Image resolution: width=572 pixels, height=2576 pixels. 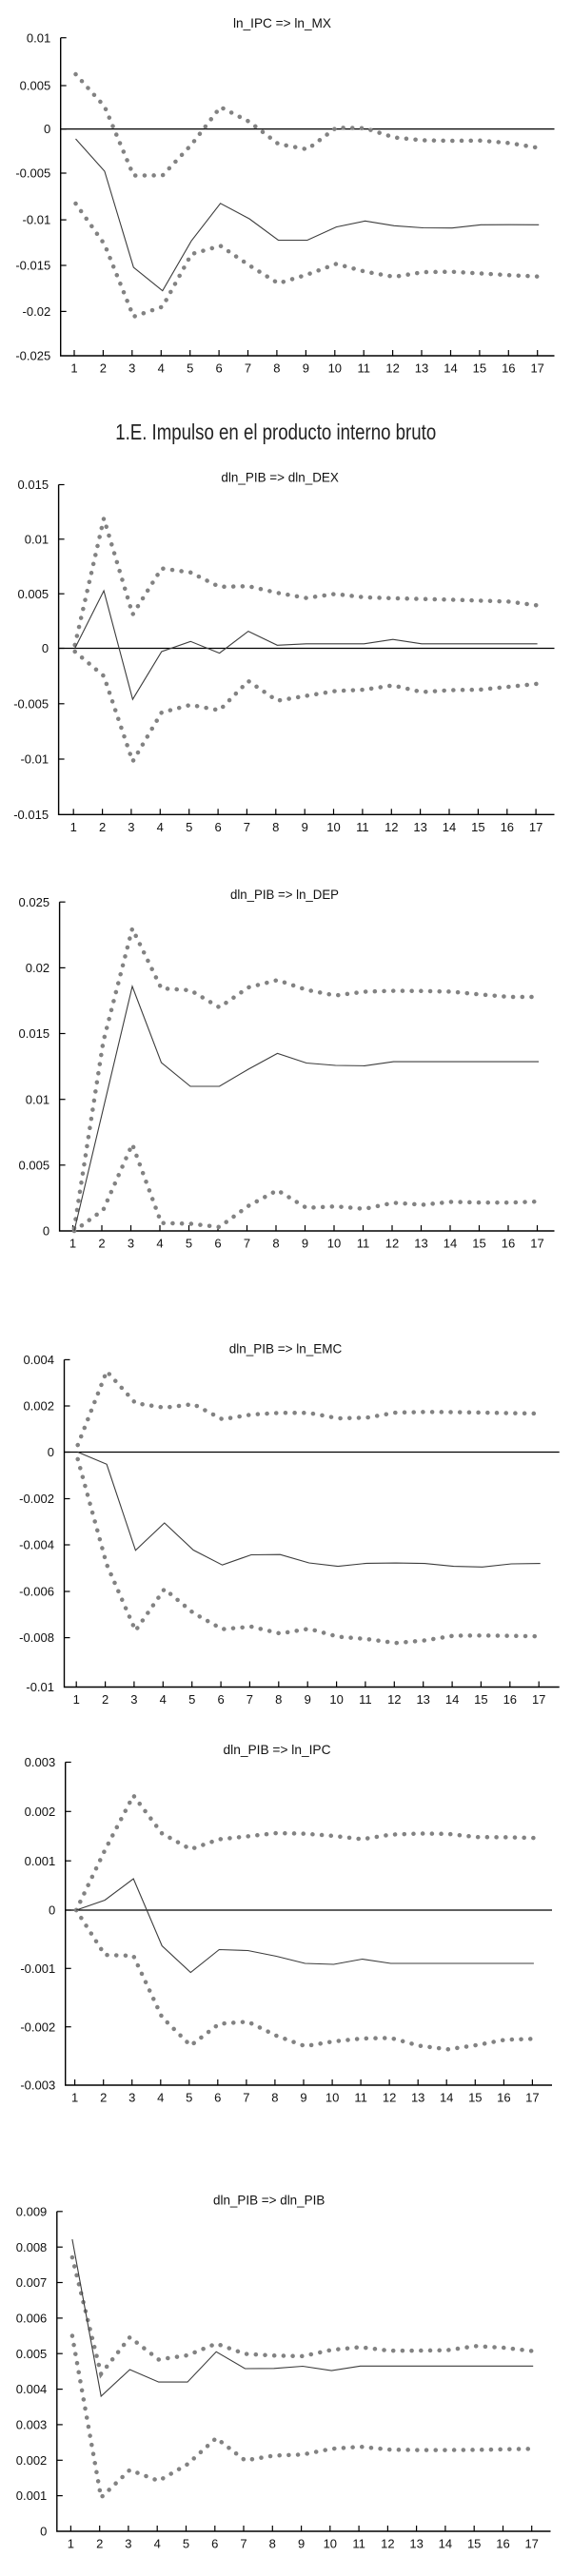 I want to click on svg-text: -0.015, so click(x=31, y=815).